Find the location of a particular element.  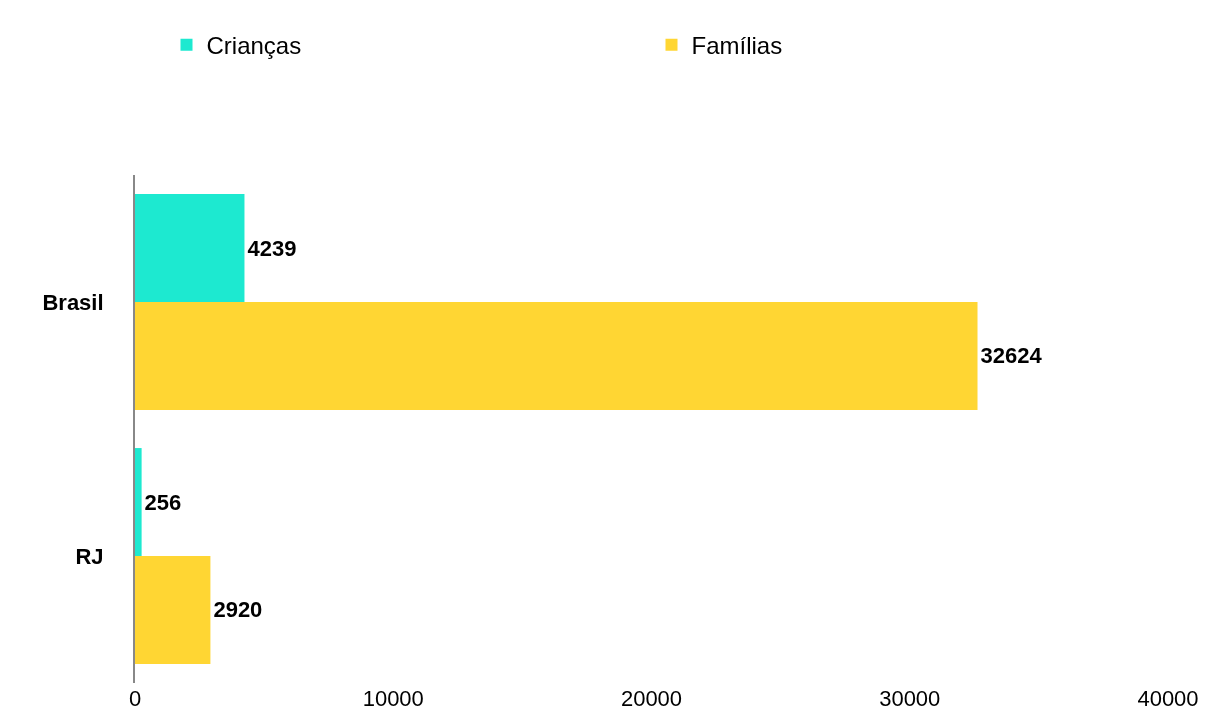

x-tick-label: 30000 is located at coordinates (910, 698).